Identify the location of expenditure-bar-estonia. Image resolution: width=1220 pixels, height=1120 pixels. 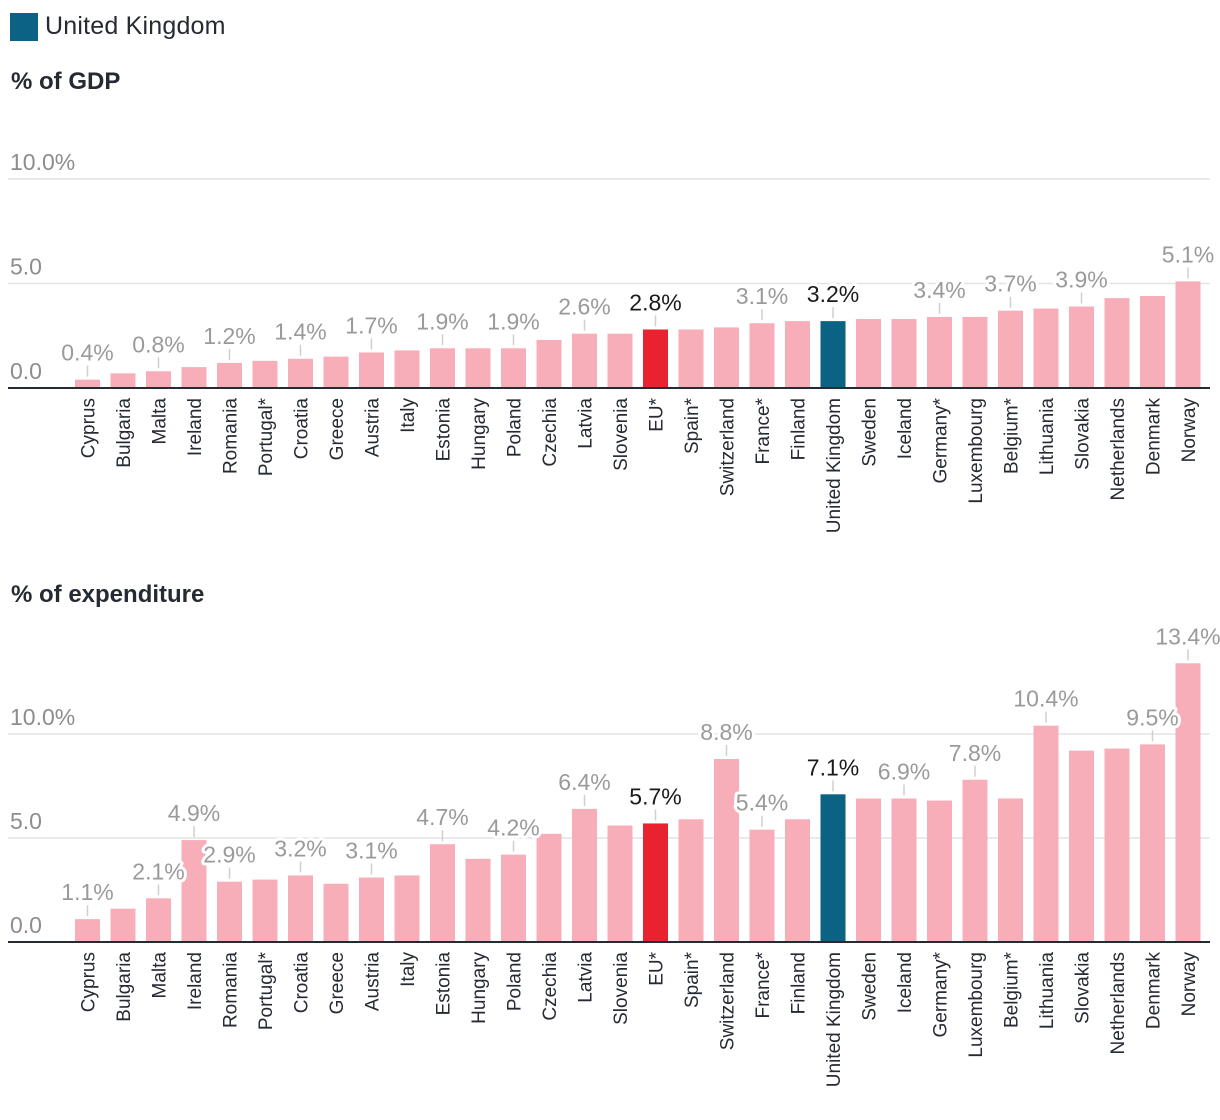
(442, 893).